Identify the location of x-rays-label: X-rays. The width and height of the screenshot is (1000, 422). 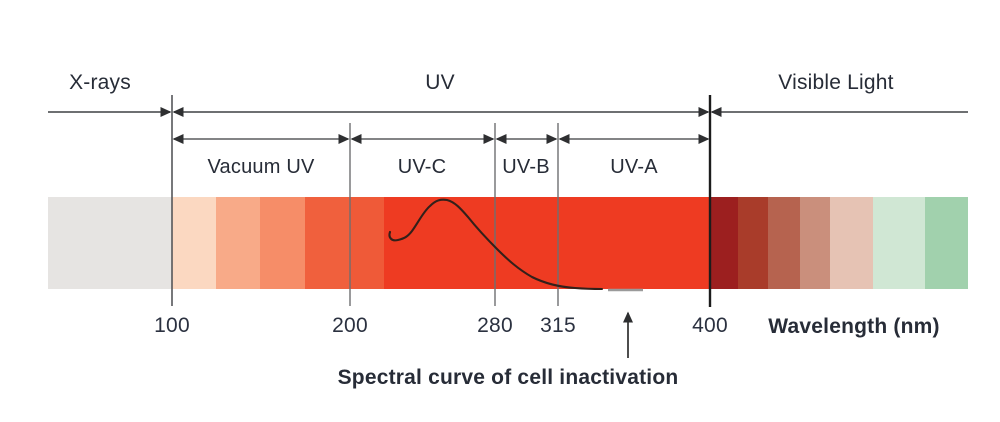
(100, 82).